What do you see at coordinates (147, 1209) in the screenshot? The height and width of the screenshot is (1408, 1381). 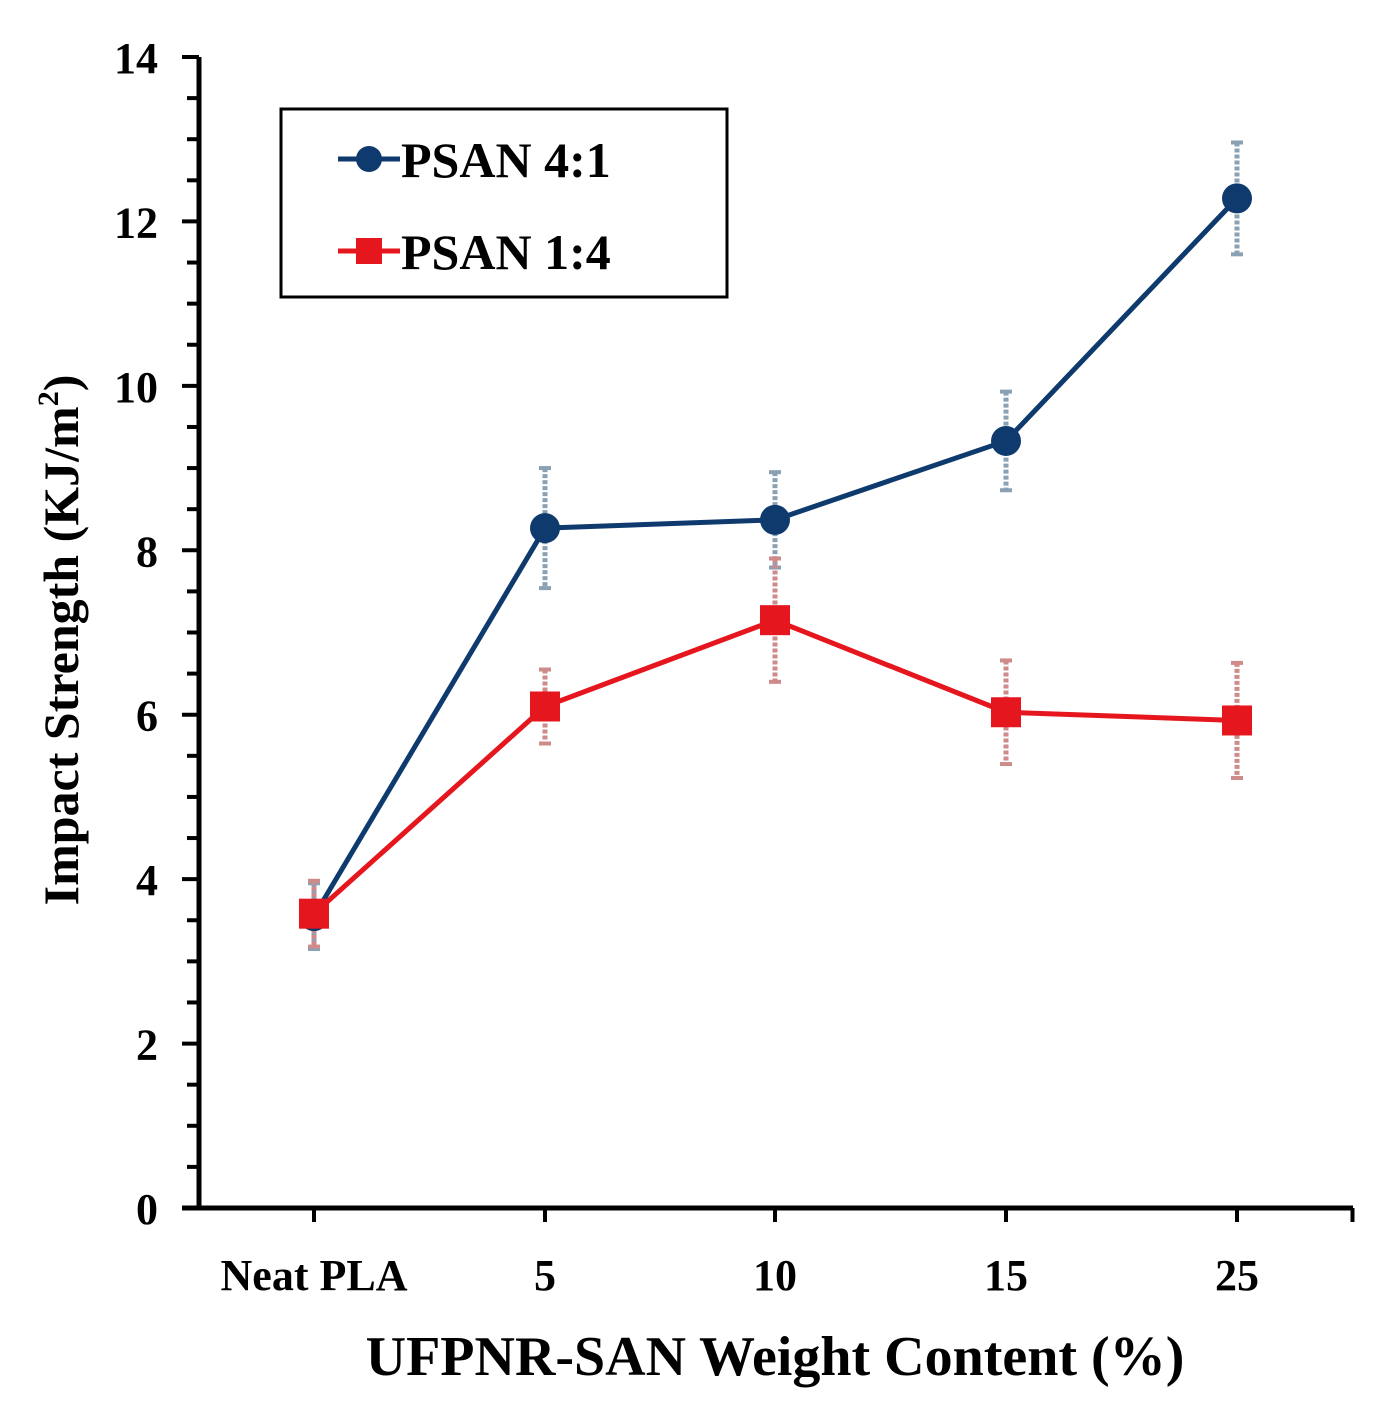 I see `y-tick-label: 0` at bounding box center [147, 1209].